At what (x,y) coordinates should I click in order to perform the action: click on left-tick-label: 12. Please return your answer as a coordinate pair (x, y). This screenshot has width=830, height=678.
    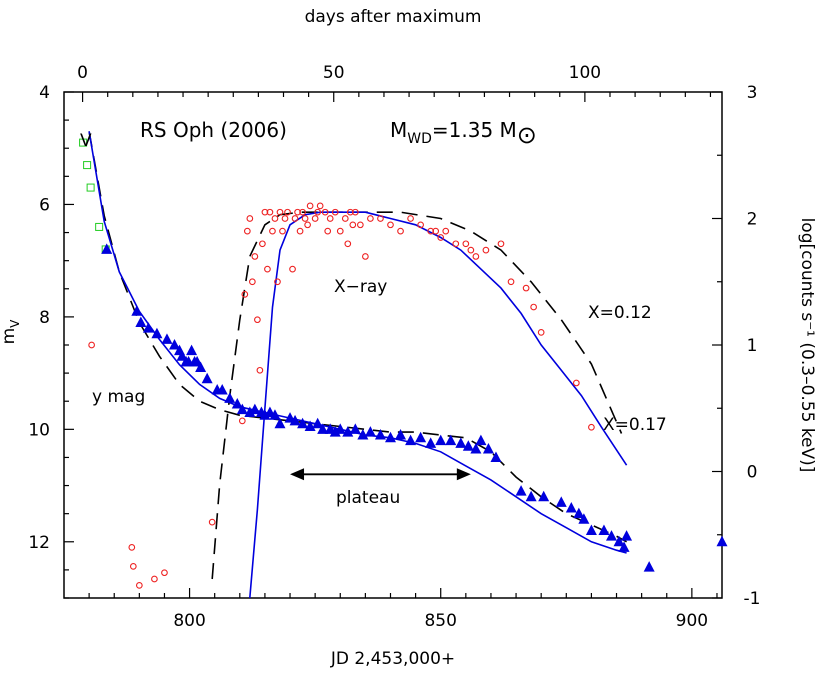
    Looking at the image, I should click on (39, 543).